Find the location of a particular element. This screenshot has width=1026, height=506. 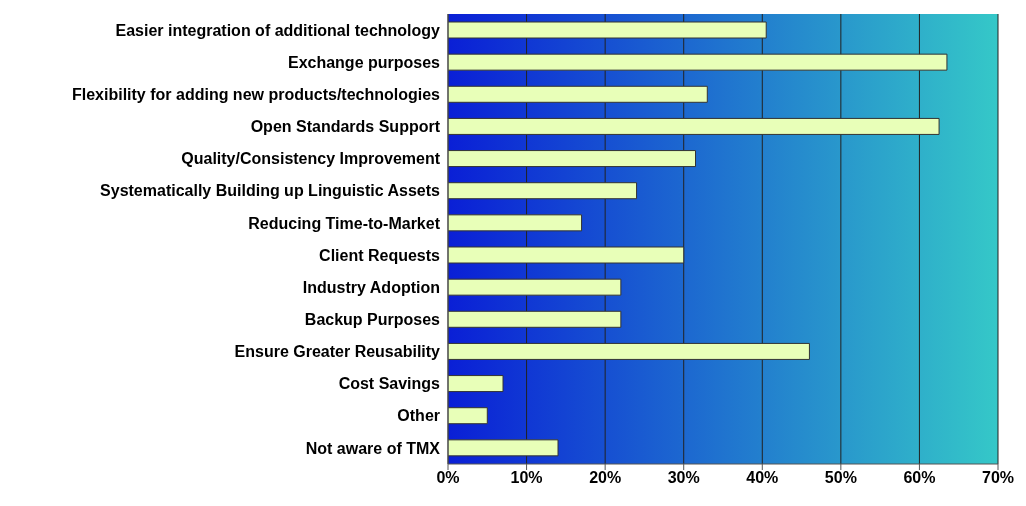

y-tick-label: Reducing Time-to-Market is located at coordinates (344, 223).